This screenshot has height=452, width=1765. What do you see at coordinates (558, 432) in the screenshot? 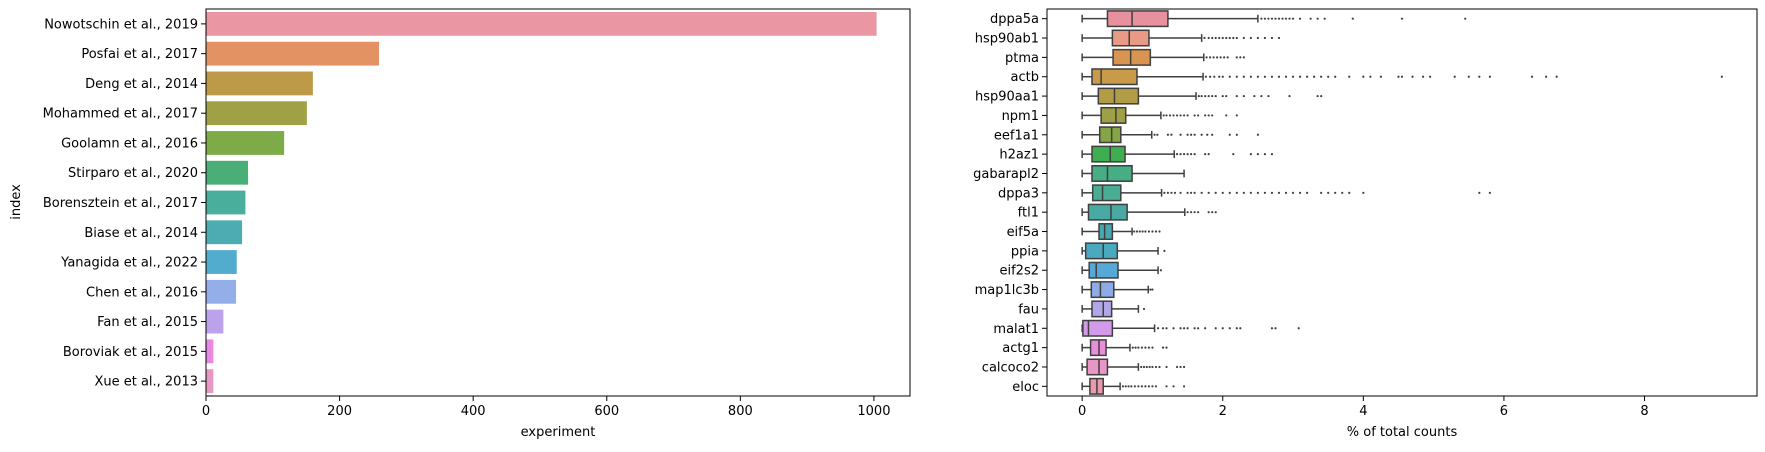
I see `left-x-axis-label: experiment` at bounding box center [558, 432].